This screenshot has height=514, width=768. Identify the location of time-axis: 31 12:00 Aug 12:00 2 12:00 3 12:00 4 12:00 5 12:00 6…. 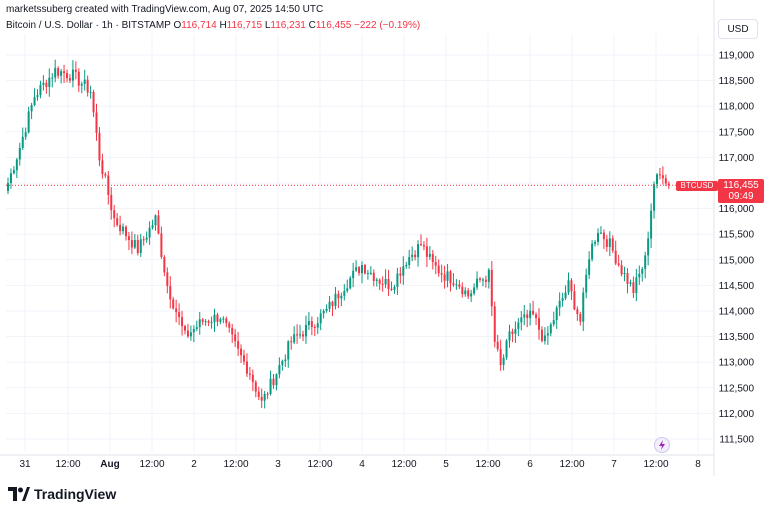
(360, 464).